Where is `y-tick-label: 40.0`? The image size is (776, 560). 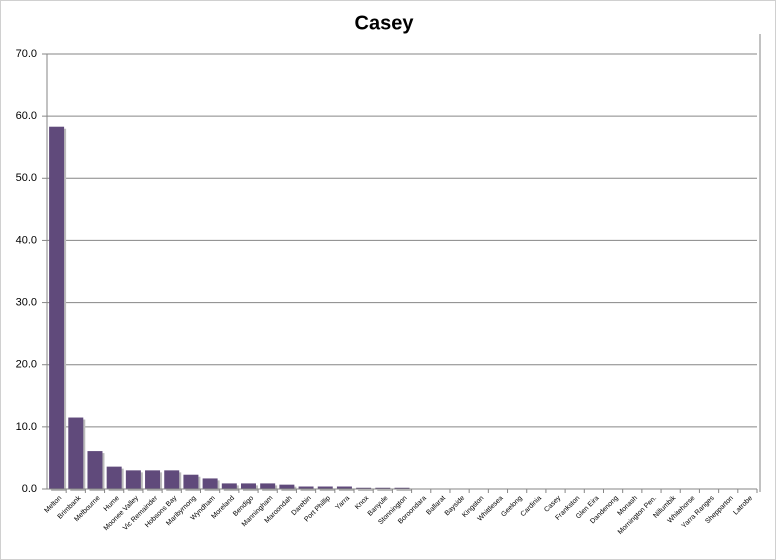
y-tick-label: 40.0 is located at coordinates (26, 240).